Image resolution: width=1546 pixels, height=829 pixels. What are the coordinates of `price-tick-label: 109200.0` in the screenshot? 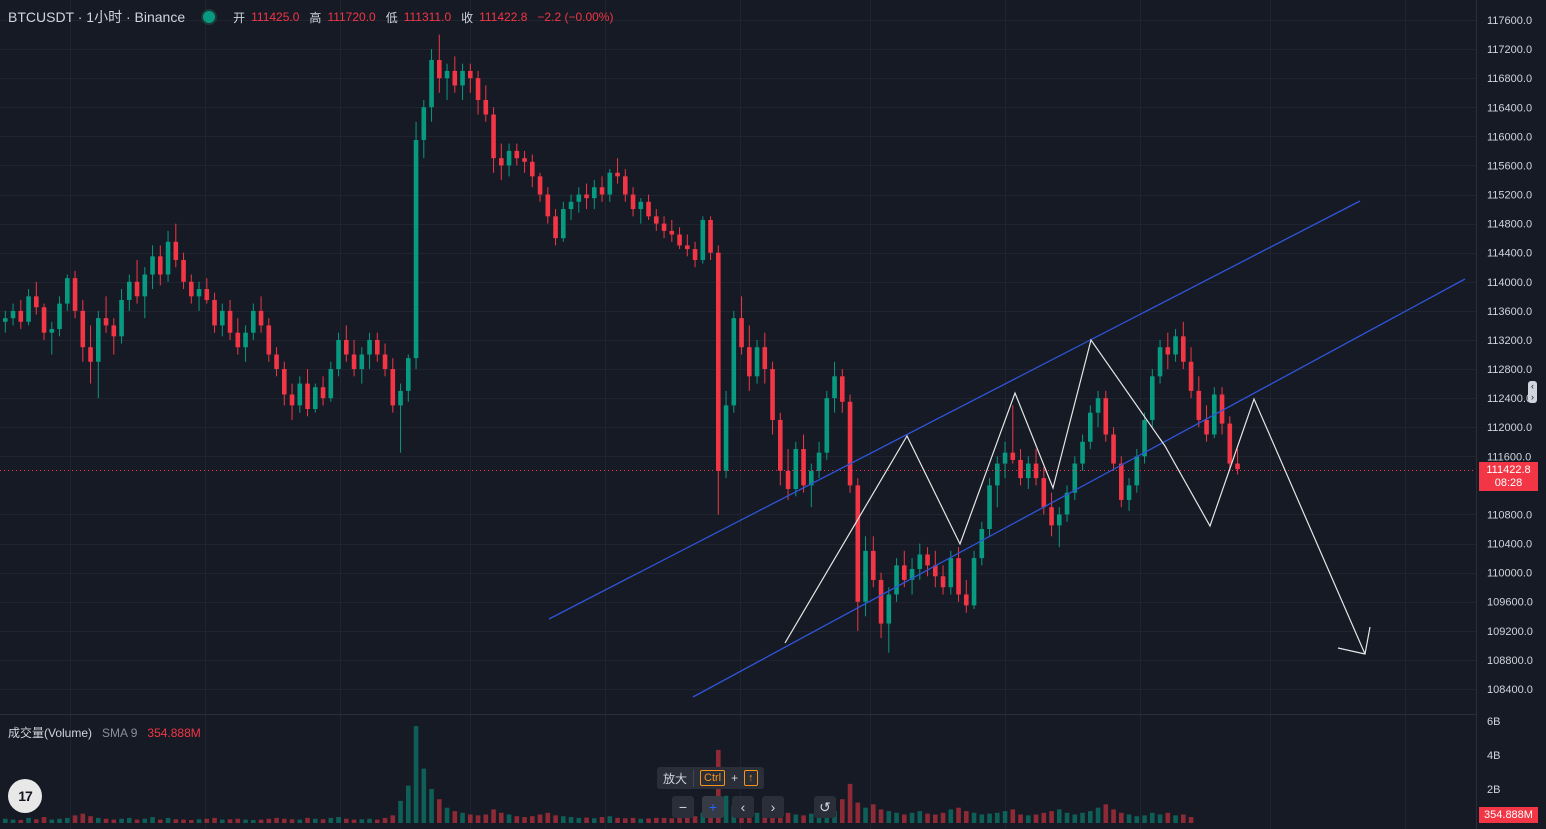 It's located at (1510, 632).